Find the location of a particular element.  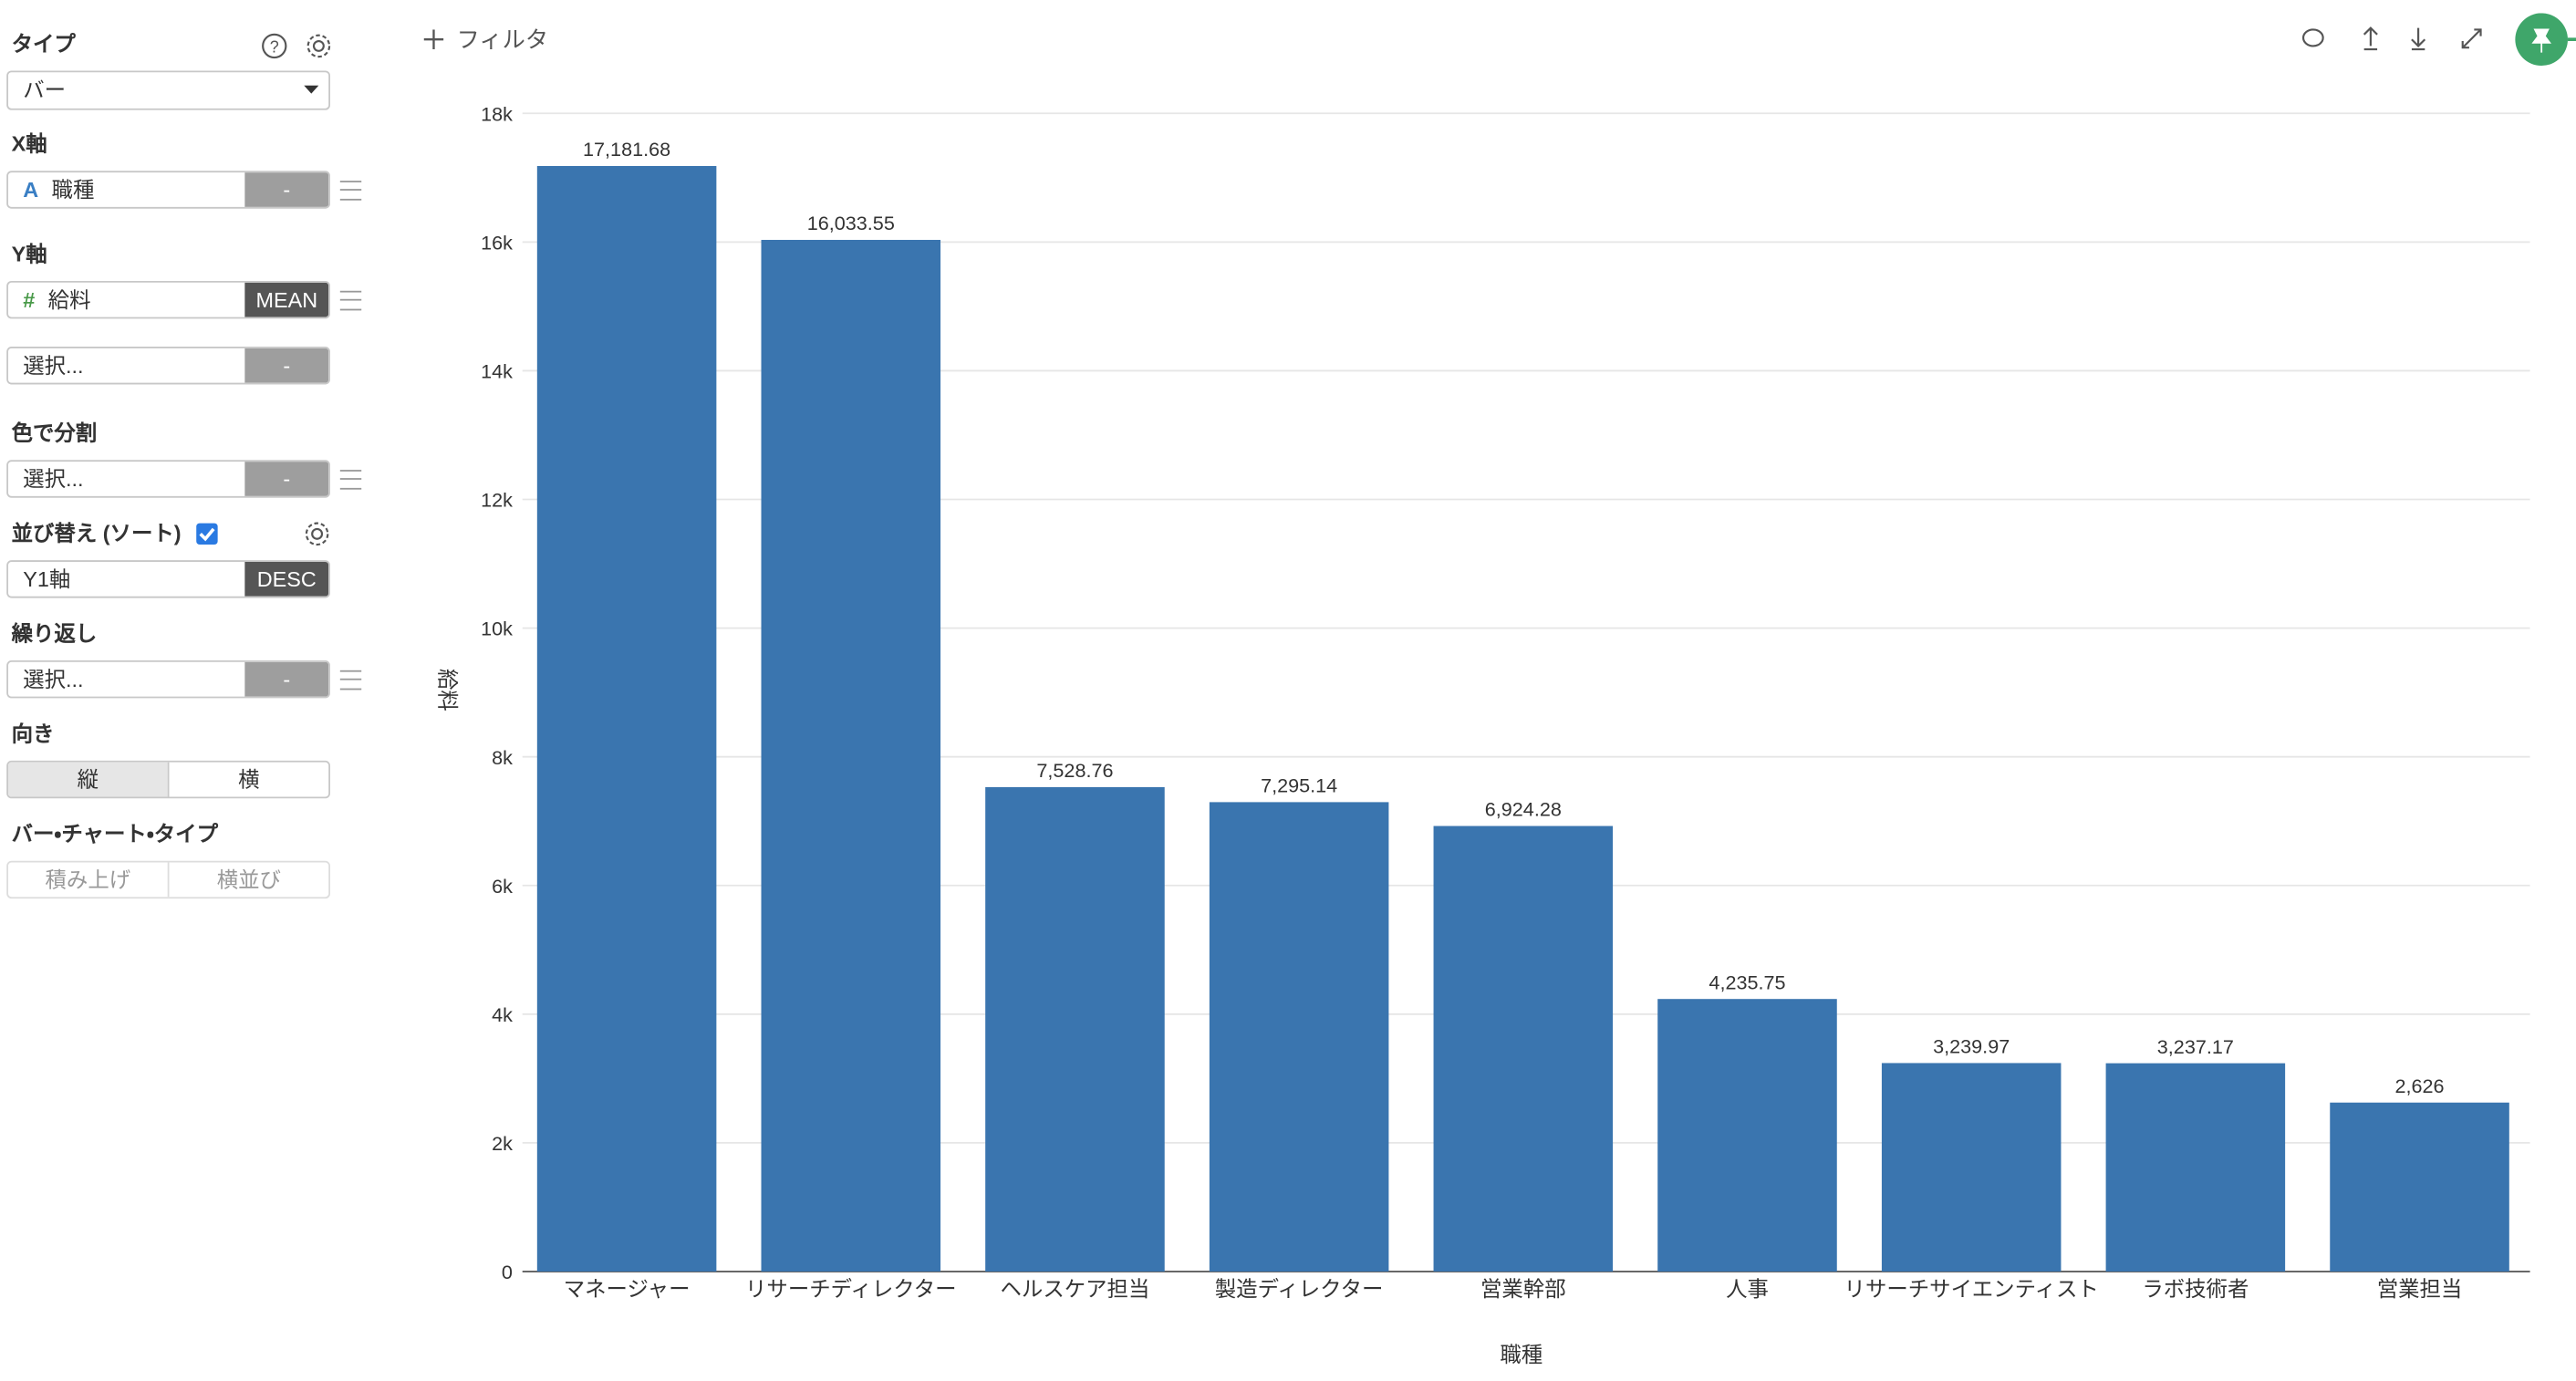

bar-type-toggle: 積み上げ 横並び is located at coordinates (168, 879).